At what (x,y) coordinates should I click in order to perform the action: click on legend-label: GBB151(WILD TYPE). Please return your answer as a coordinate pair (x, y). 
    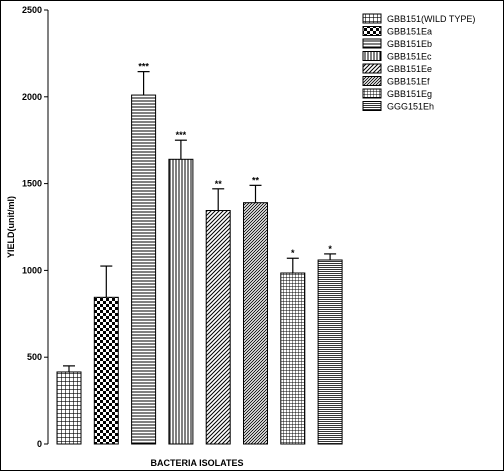
    Looking at the image, I should click on (431, 19).